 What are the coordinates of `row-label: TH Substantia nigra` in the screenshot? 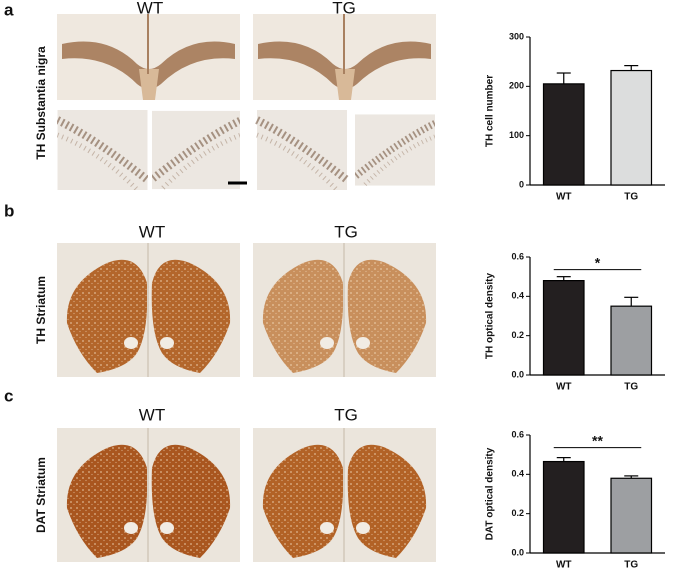 It's located at (41, 103).